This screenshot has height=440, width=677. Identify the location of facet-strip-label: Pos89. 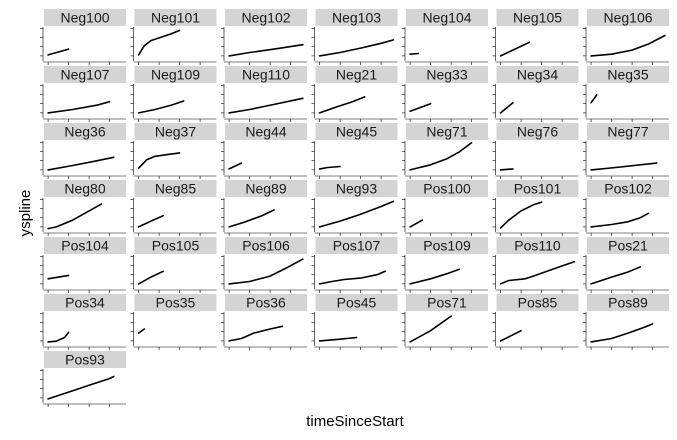
(628, 303).